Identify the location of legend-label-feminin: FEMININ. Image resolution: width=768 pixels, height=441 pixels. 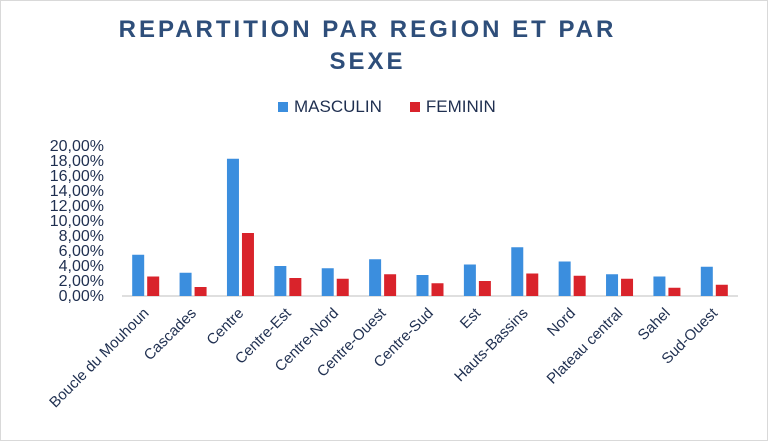
(460, 106).